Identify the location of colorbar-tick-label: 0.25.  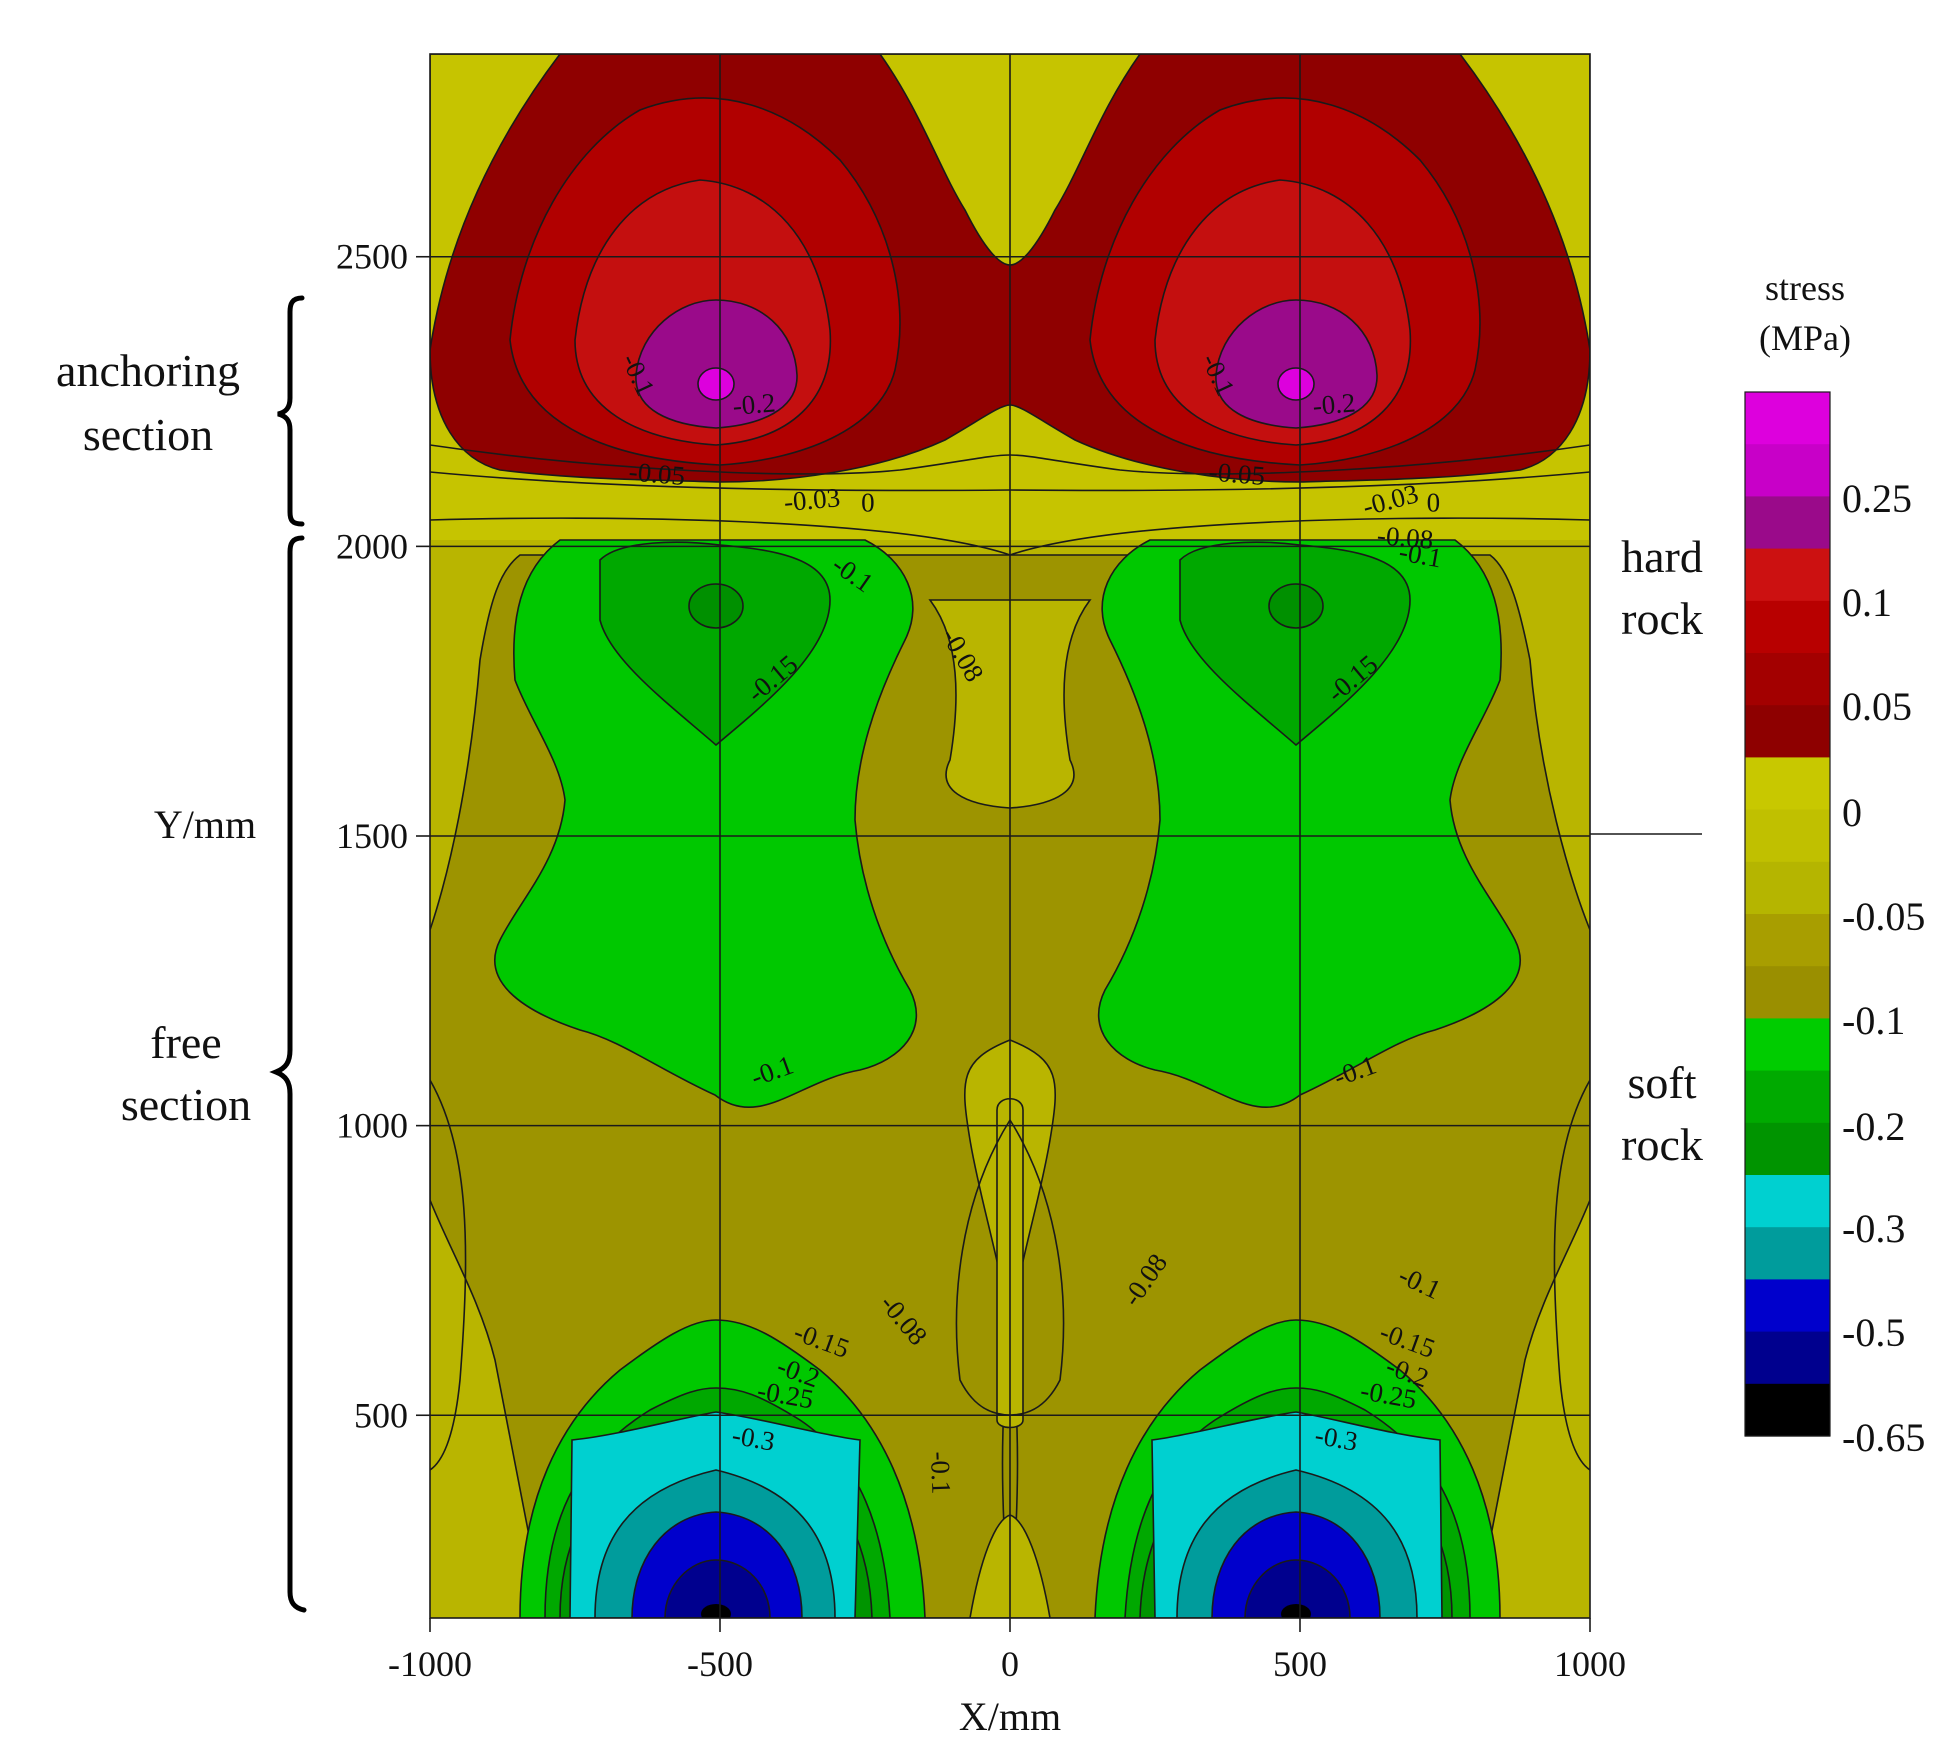
(1877, 498).